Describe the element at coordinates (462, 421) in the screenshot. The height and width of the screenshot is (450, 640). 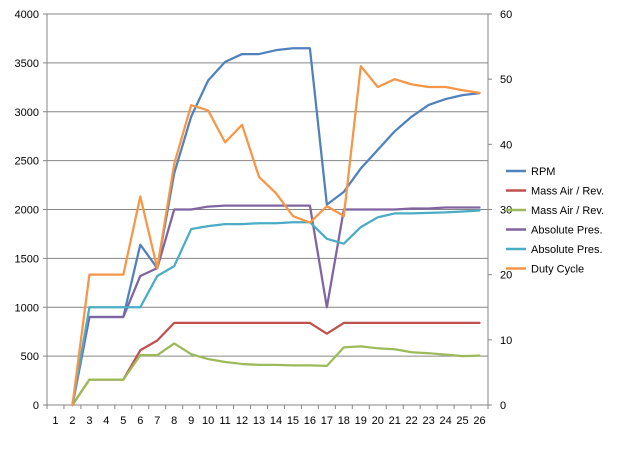
I see `x-tick-label: 25` at that location.